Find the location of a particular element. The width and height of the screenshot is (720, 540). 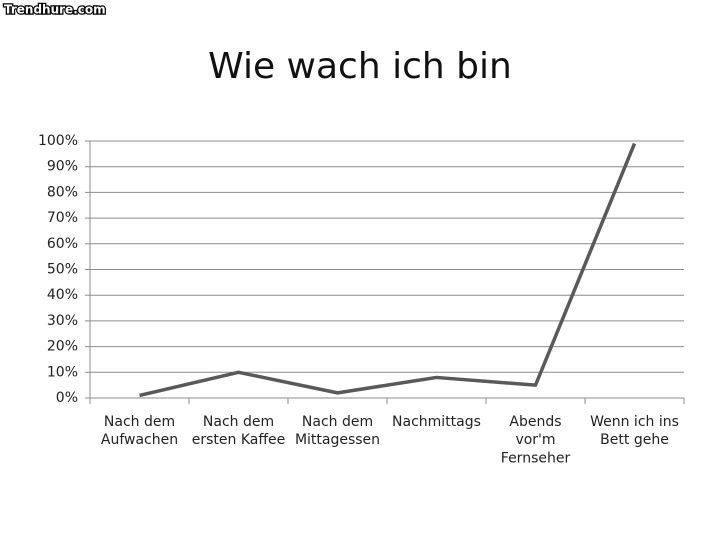

x-tick-label: Nach dem Mittagessen is located at coordinates (337, 431).